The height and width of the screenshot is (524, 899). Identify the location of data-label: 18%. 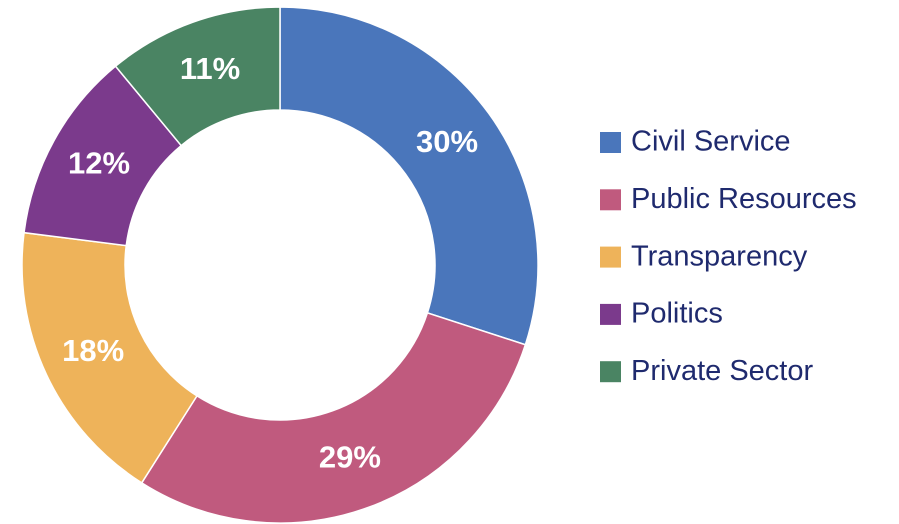
(93, 350).